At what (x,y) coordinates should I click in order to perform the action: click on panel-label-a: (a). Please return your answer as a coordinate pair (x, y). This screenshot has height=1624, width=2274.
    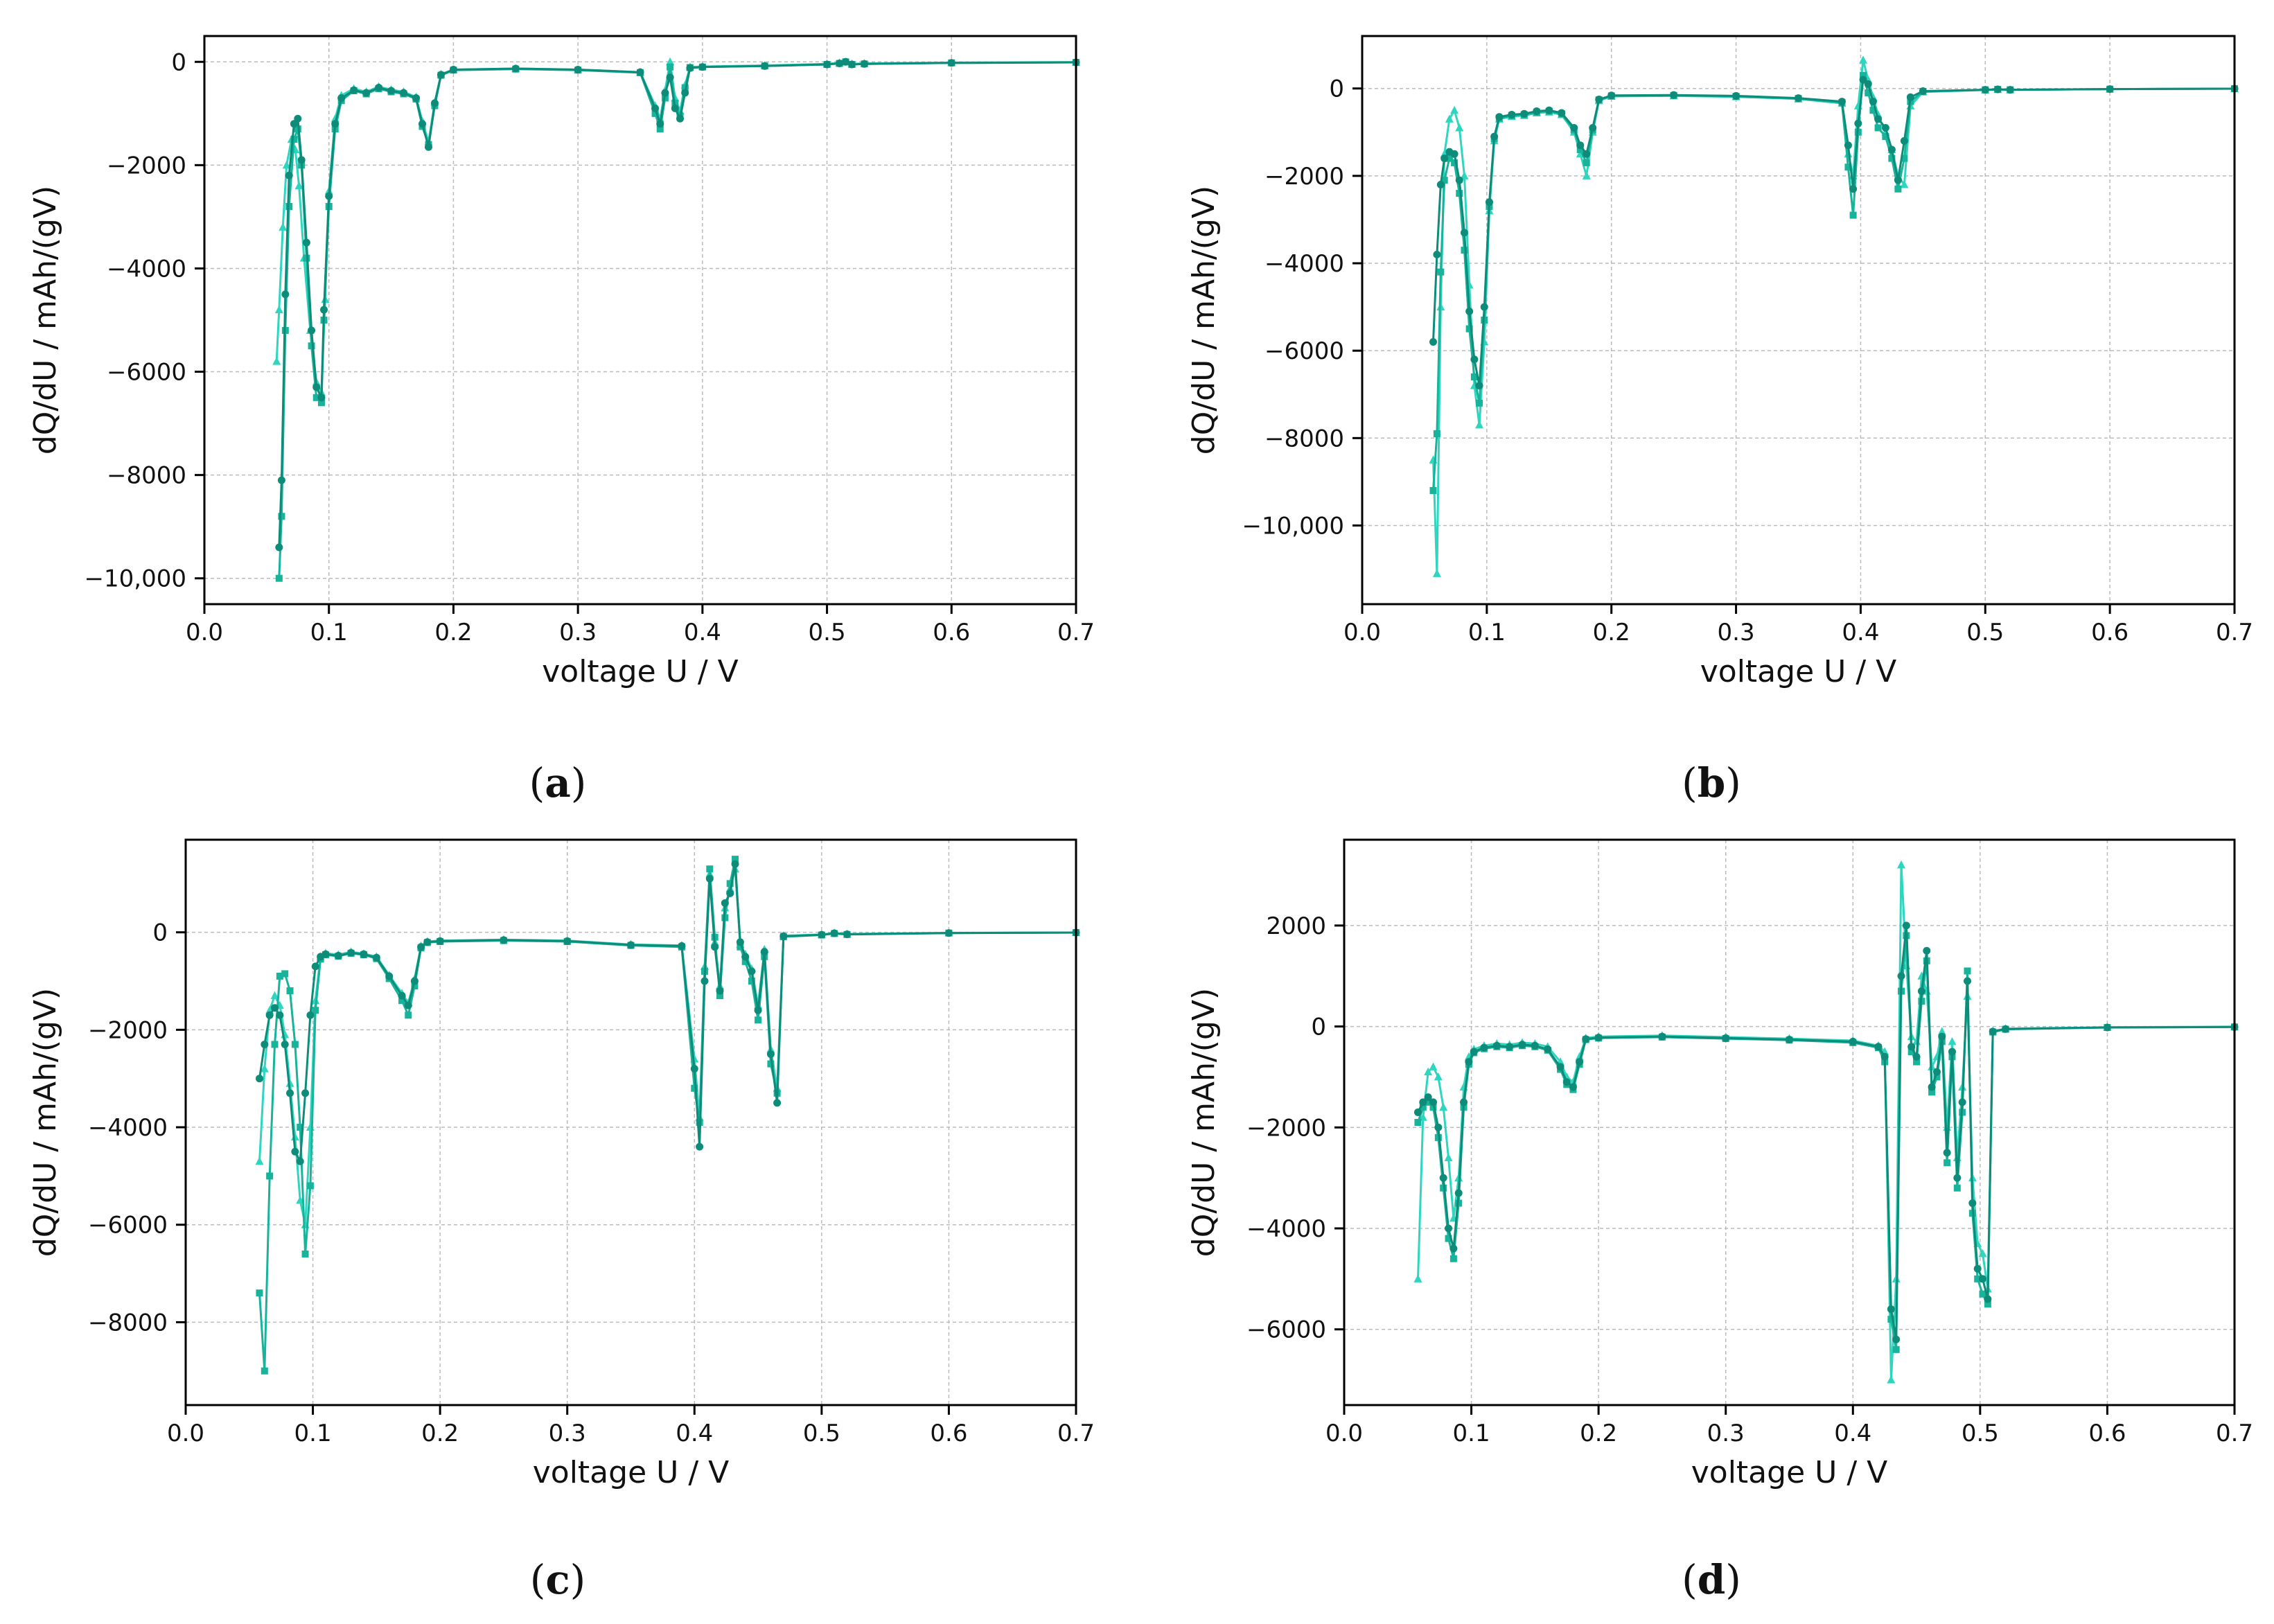
    Looking at the image, I should click on (558, 782).